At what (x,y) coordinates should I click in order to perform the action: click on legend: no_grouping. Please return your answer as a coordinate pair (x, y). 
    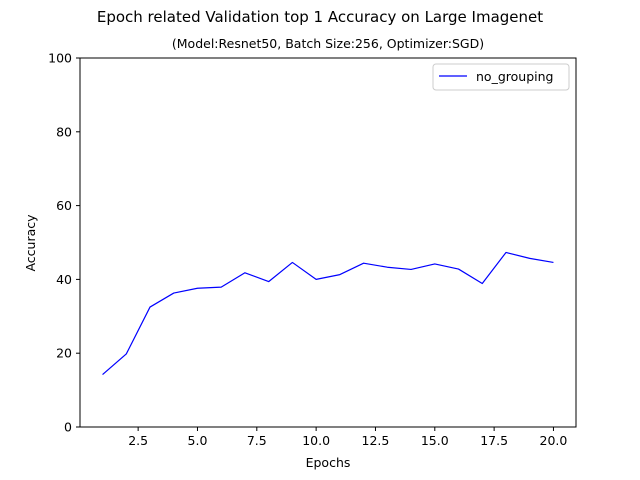
    Looking at the image, I should click on (501, 77).